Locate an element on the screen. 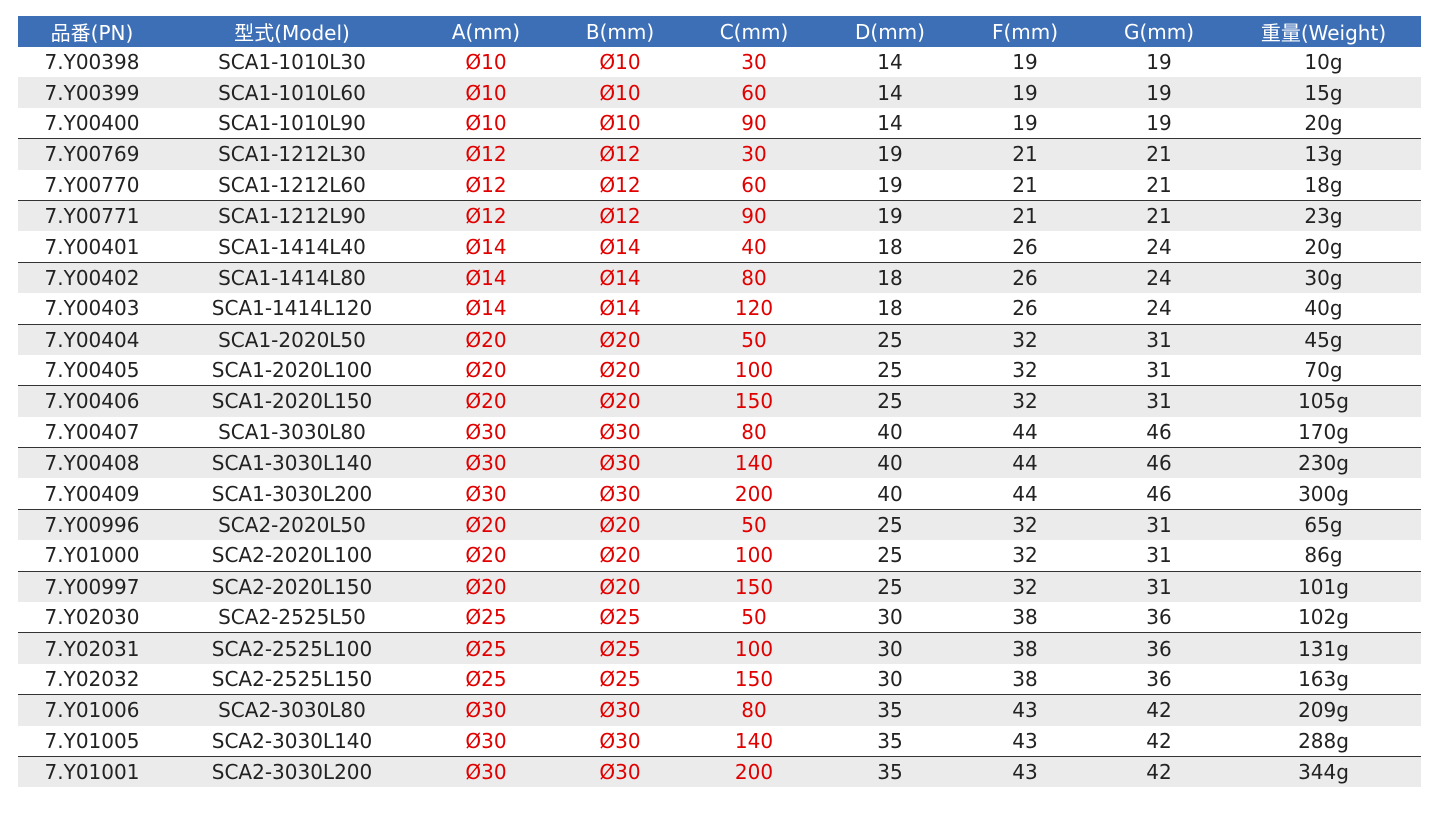 The height and width of the screenshot is (824, 1445). table-row: 7.Y00407 SCA1-3030L80 Ø30 Ø30 80 40 44 46 170g is located at coordinates (719, 432).